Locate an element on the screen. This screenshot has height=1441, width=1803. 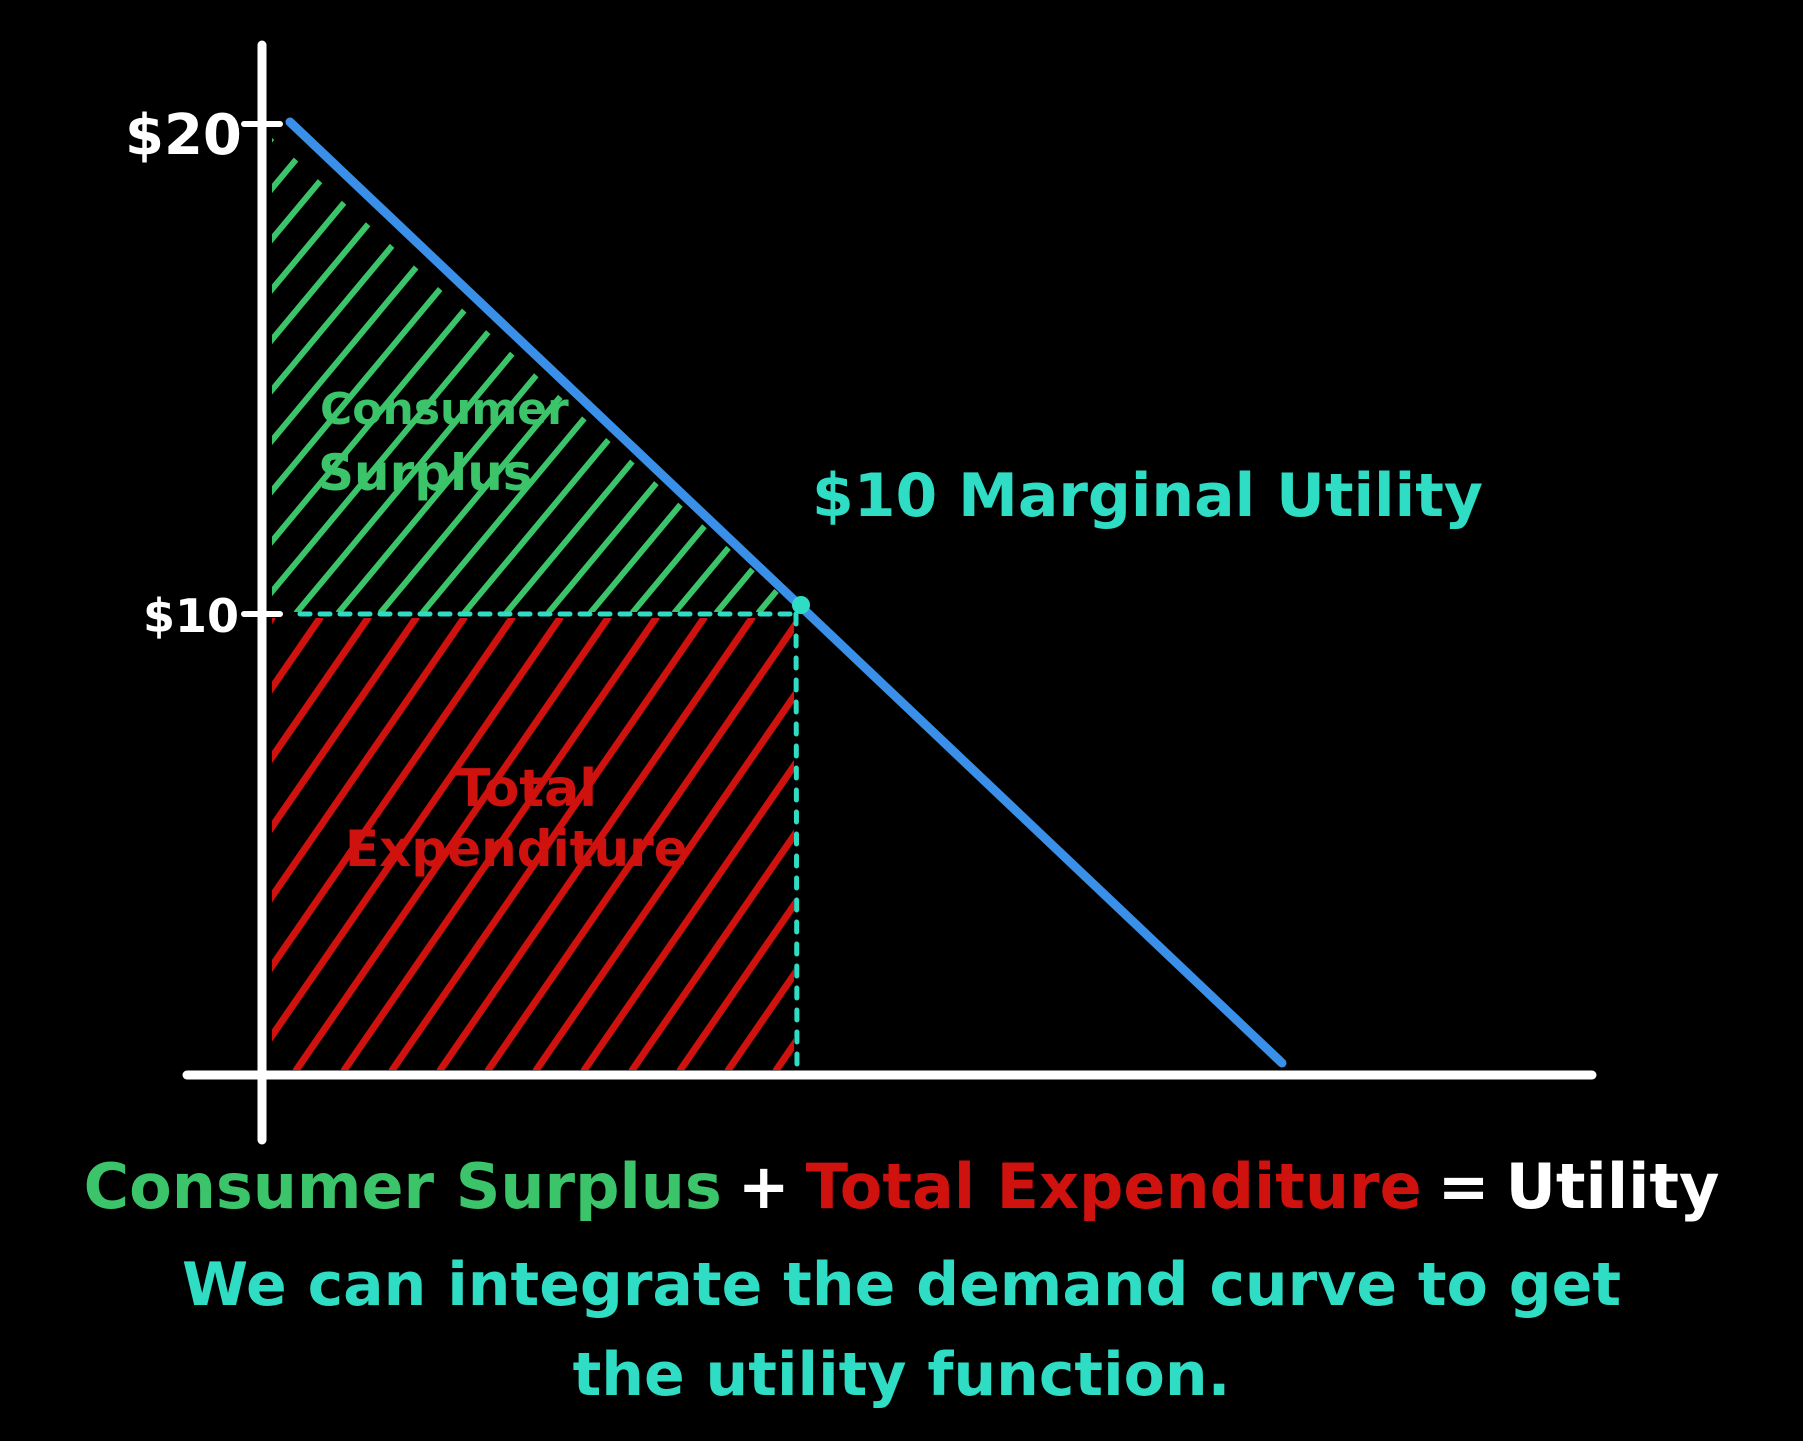
y-label-10: $10 is located at coordinates (191, 616).